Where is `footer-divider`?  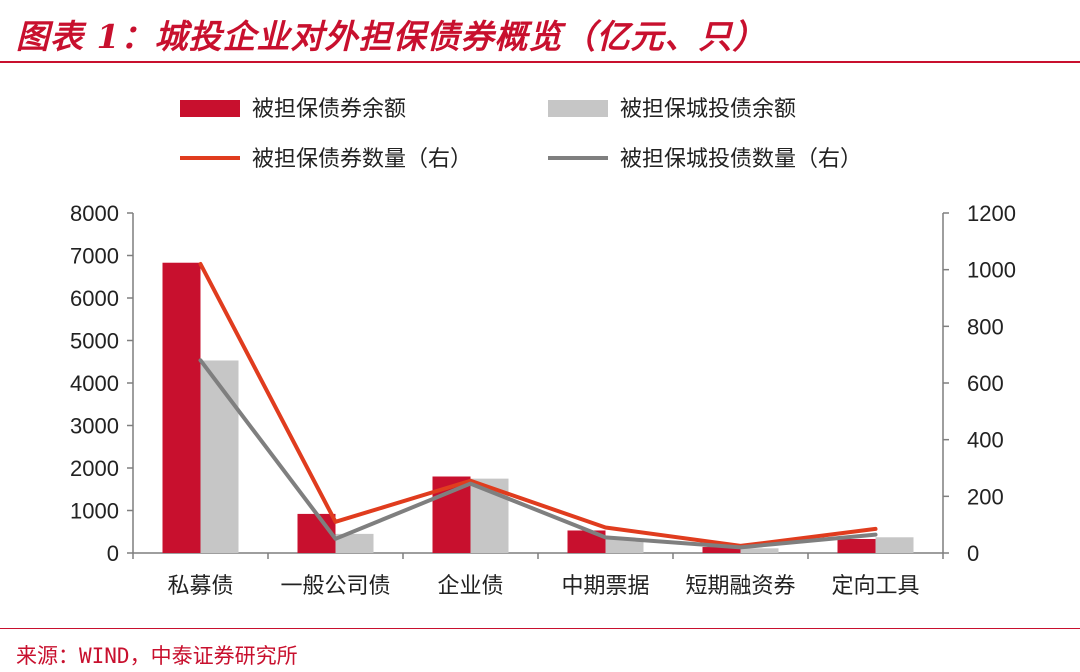 footer-divider is located at coordinates (540, 628).